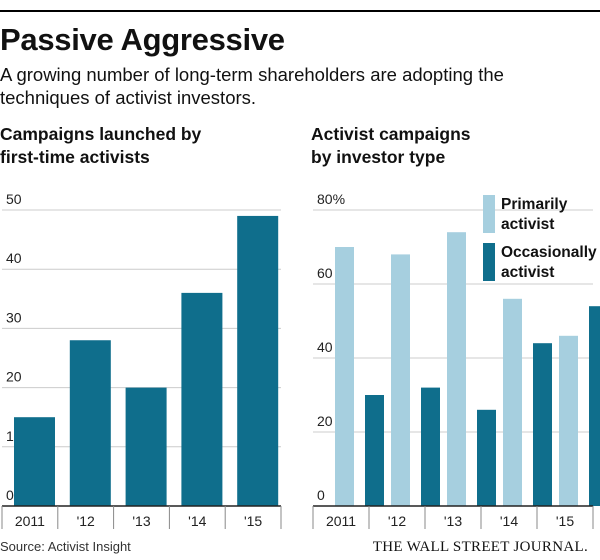  Describe the element at coordinates (378, 157) in the screenshot. I see `right-chart-title-line-2: by investor type` at that location.